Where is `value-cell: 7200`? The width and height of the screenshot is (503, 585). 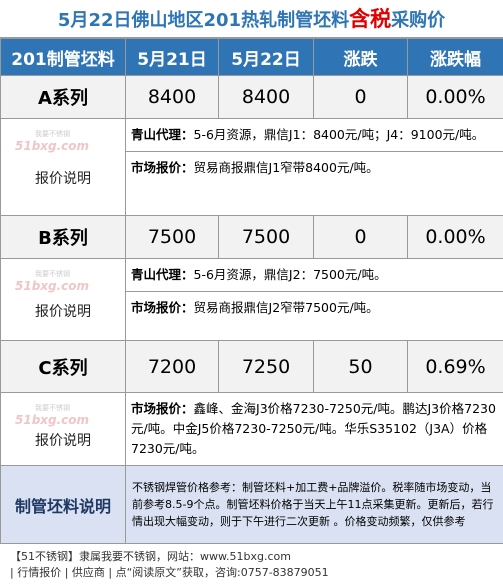
value-cell: 7200 is located at coordinates (172, 367).